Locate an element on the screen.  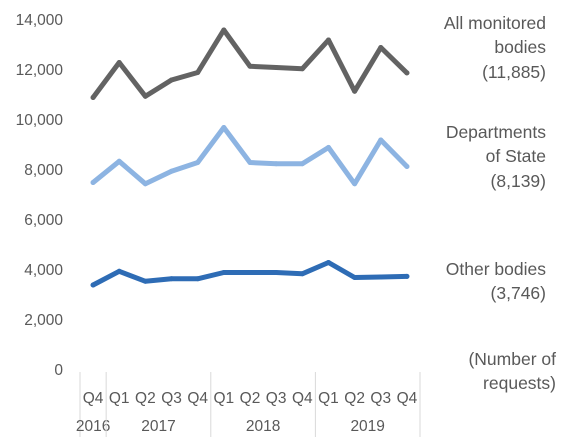
x-year-label: 2016 is located at coordinates (93, 426).